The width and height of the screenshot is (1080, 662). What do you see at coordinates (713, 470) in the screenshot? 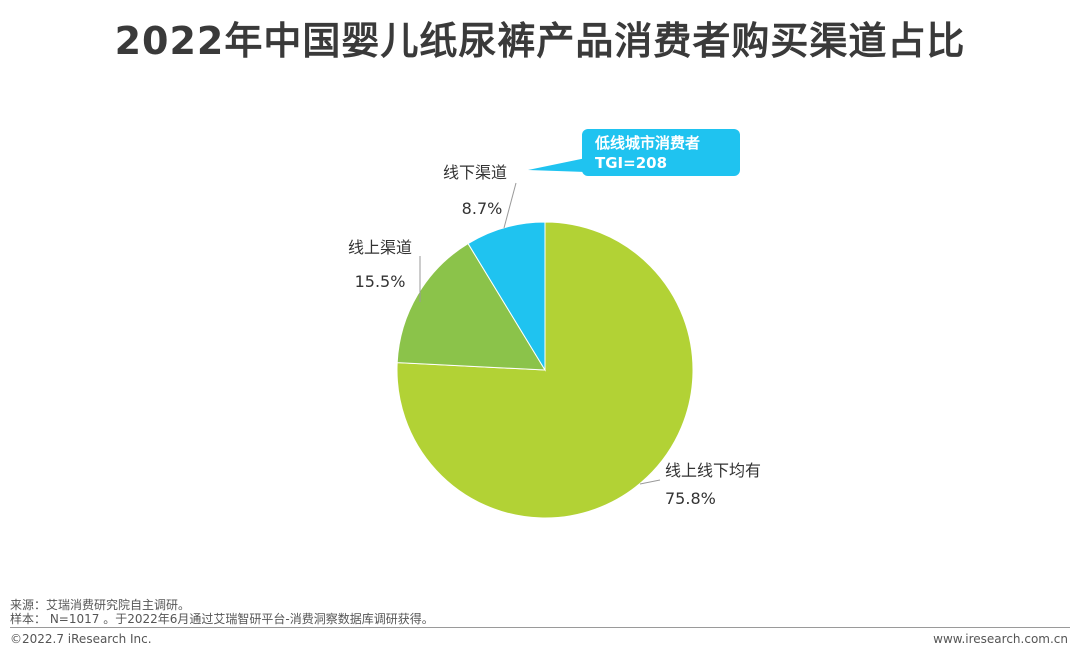
I see `slice-name-label: 线上线下均有` at bounding box center [713, 470].